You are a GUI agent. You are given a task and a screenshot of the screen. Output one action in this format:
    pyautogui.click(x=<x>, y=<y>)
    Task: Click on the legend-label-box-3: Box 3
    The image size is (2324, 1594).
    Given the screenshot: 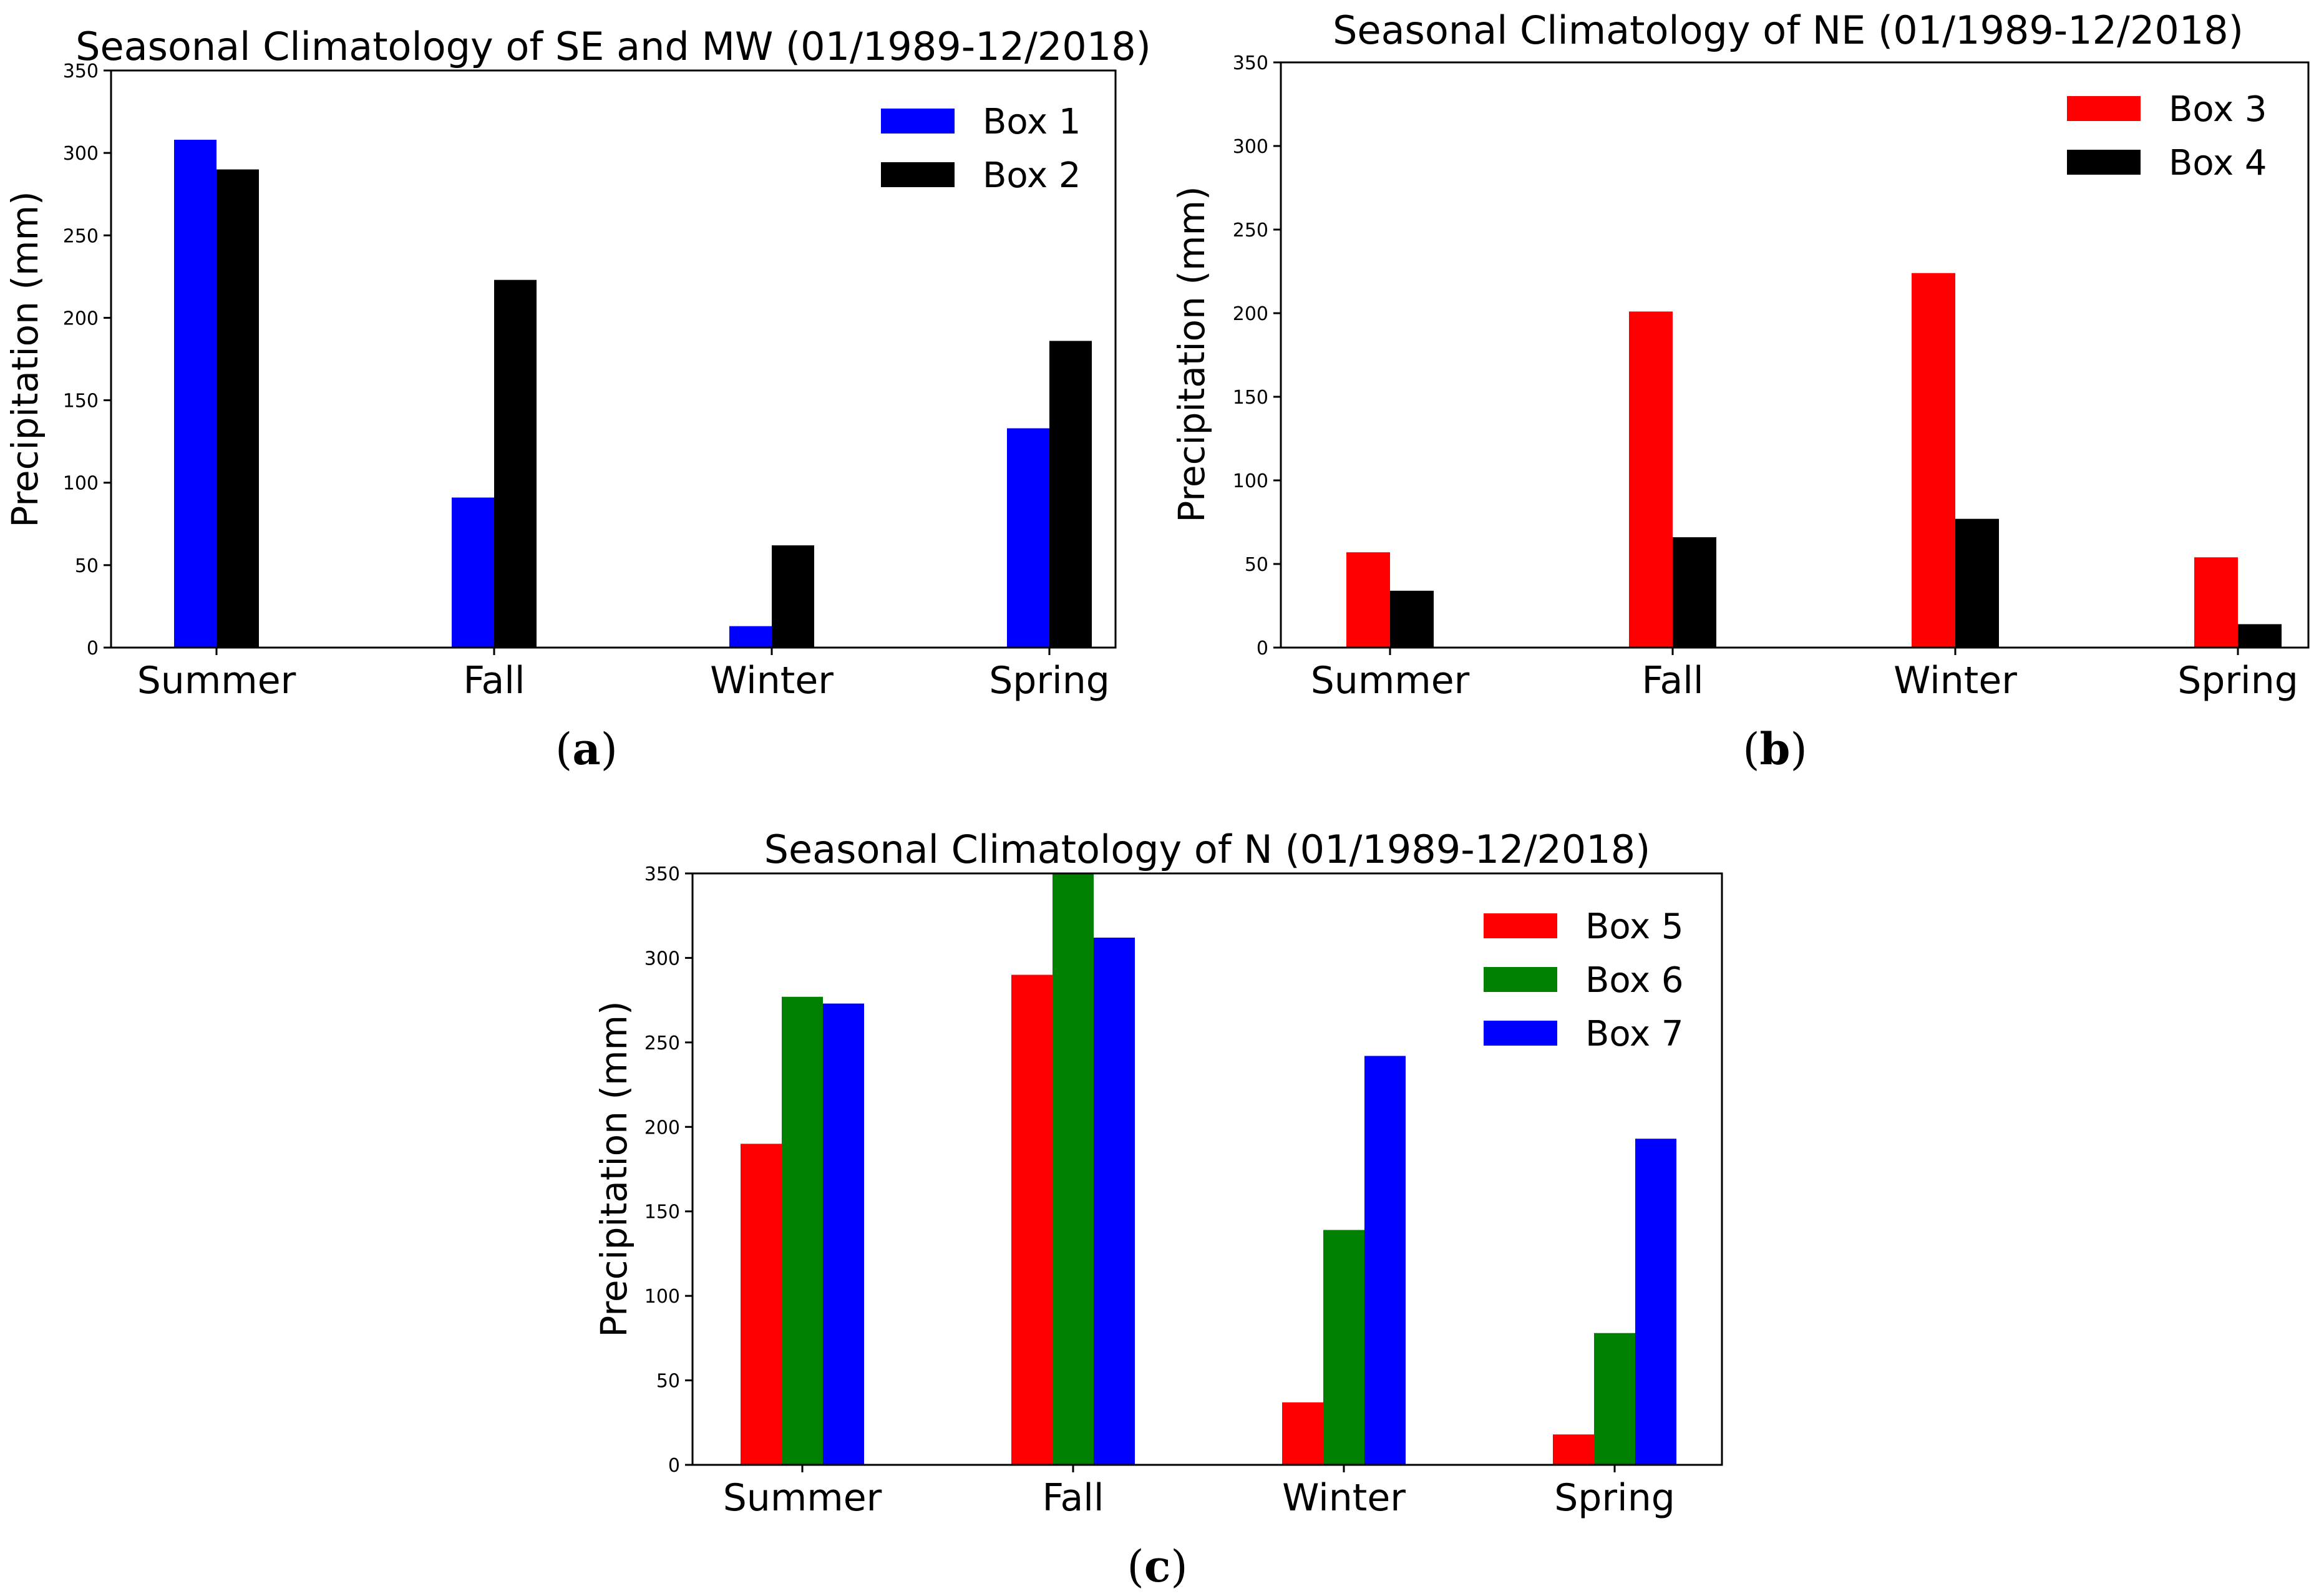 What is the action you would take?
    pyautogui.click(x=2218, y=110)
    